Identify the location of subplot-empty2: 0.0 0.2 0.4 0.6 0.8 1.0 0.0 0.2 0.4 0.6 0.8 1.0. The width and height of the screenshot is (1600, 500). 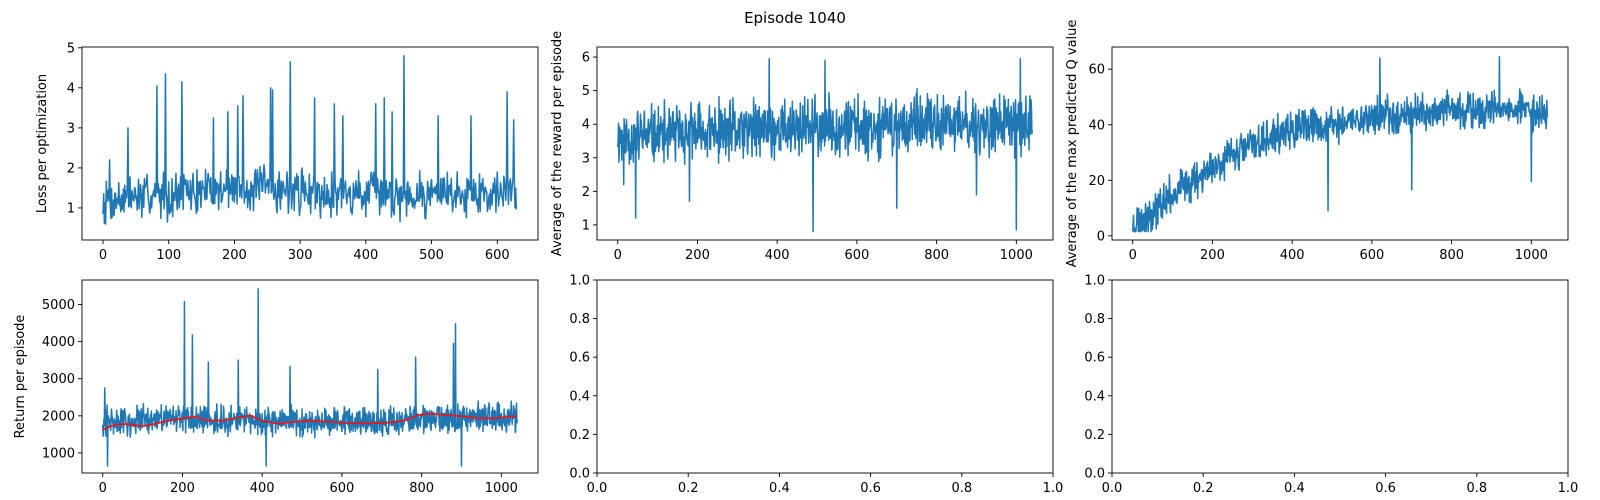
(1331, 385).